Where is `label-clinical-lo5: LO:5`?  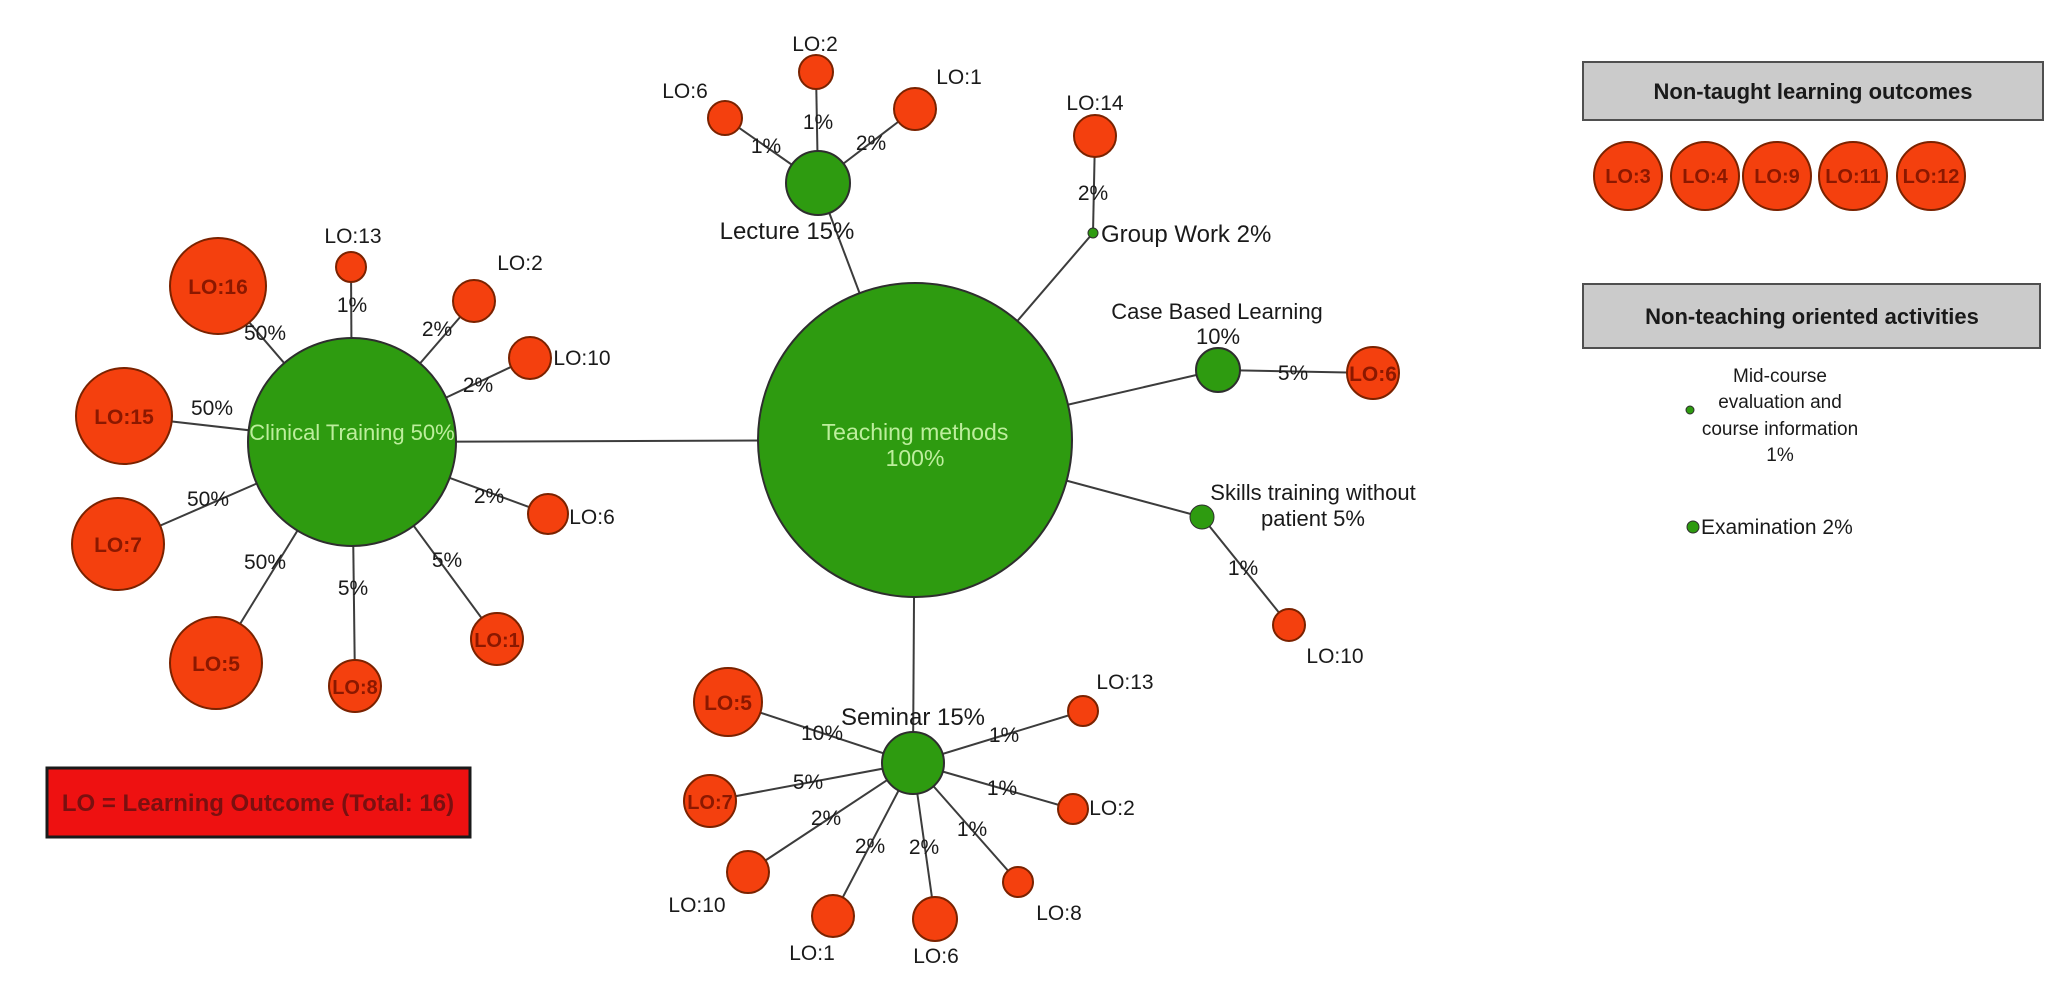
label-clinical-lo5: LO:5 is located at coordinates (216, 664).